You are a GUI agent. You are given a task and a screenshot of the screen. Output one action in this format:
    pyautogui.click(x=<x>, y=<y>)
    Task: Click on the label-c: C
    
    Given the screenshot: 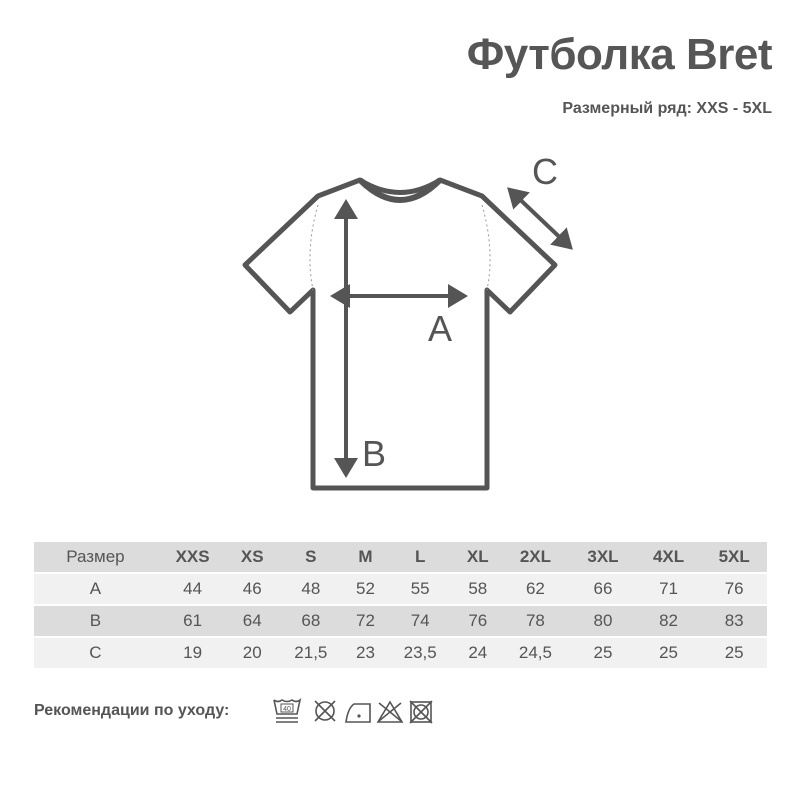 What is the action you would take?
    pyautogui.click(x=545, y=171)
    